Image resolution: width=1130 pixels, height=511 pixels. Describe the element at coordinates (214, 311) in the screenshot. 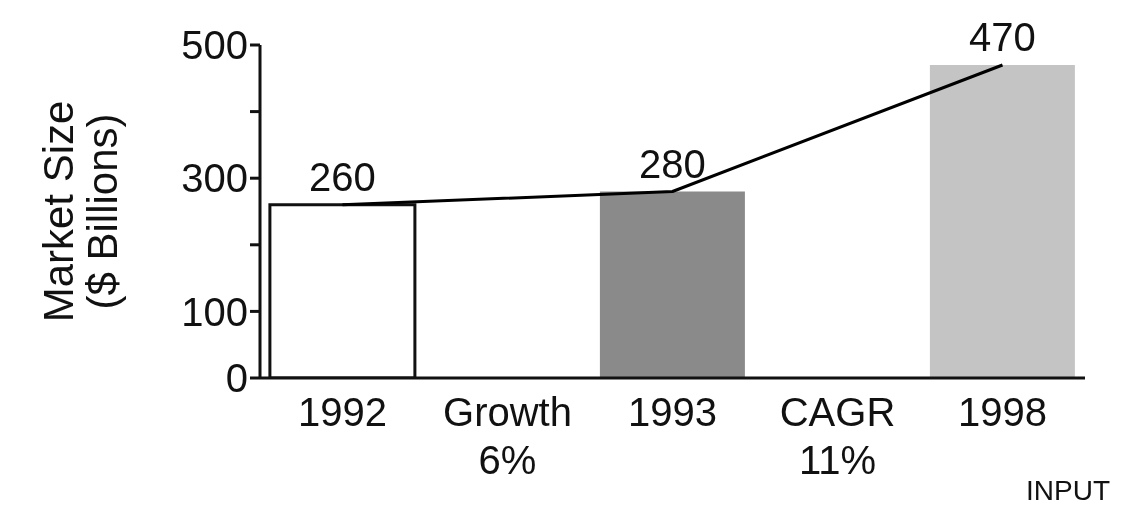

I see `y-tick-label: 100` at that location.